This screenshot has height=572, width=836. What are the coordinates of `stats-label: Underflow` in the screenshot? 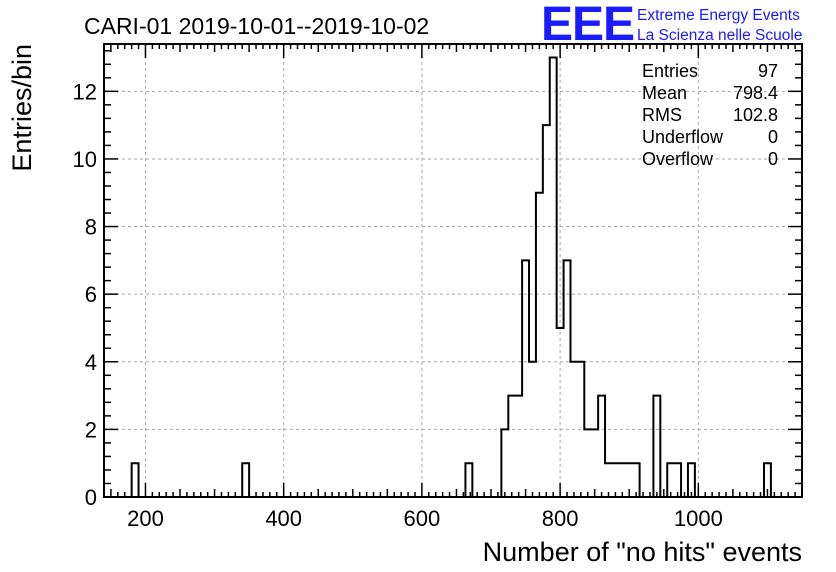 It's located at (683, 137).